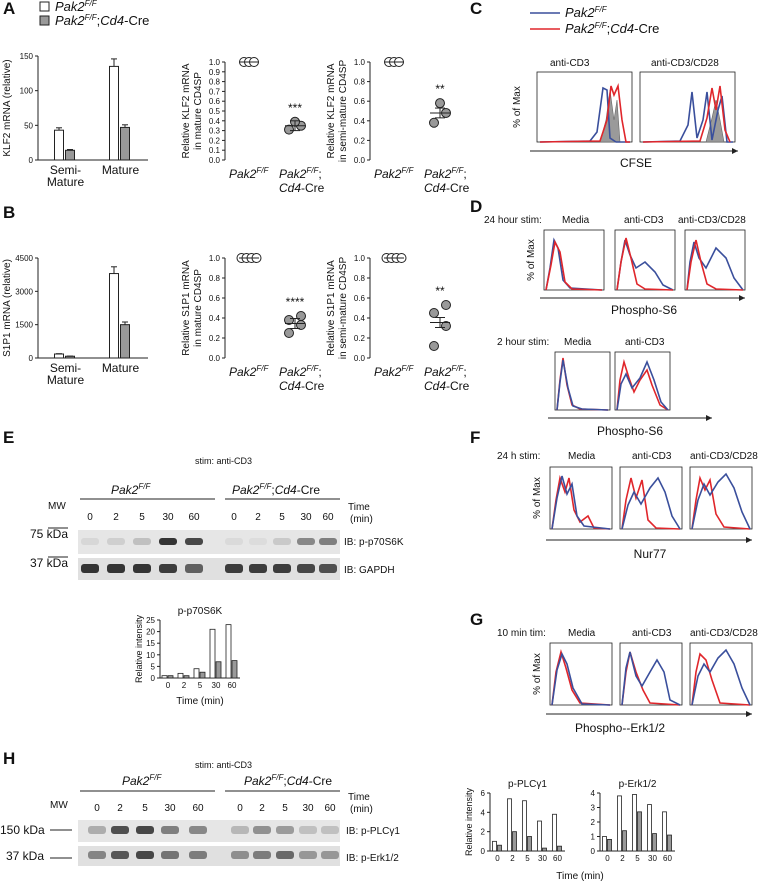 The width and height of the screenshot is (762, 882). I want to click on e-mw-label: MW, so click(57, 506).